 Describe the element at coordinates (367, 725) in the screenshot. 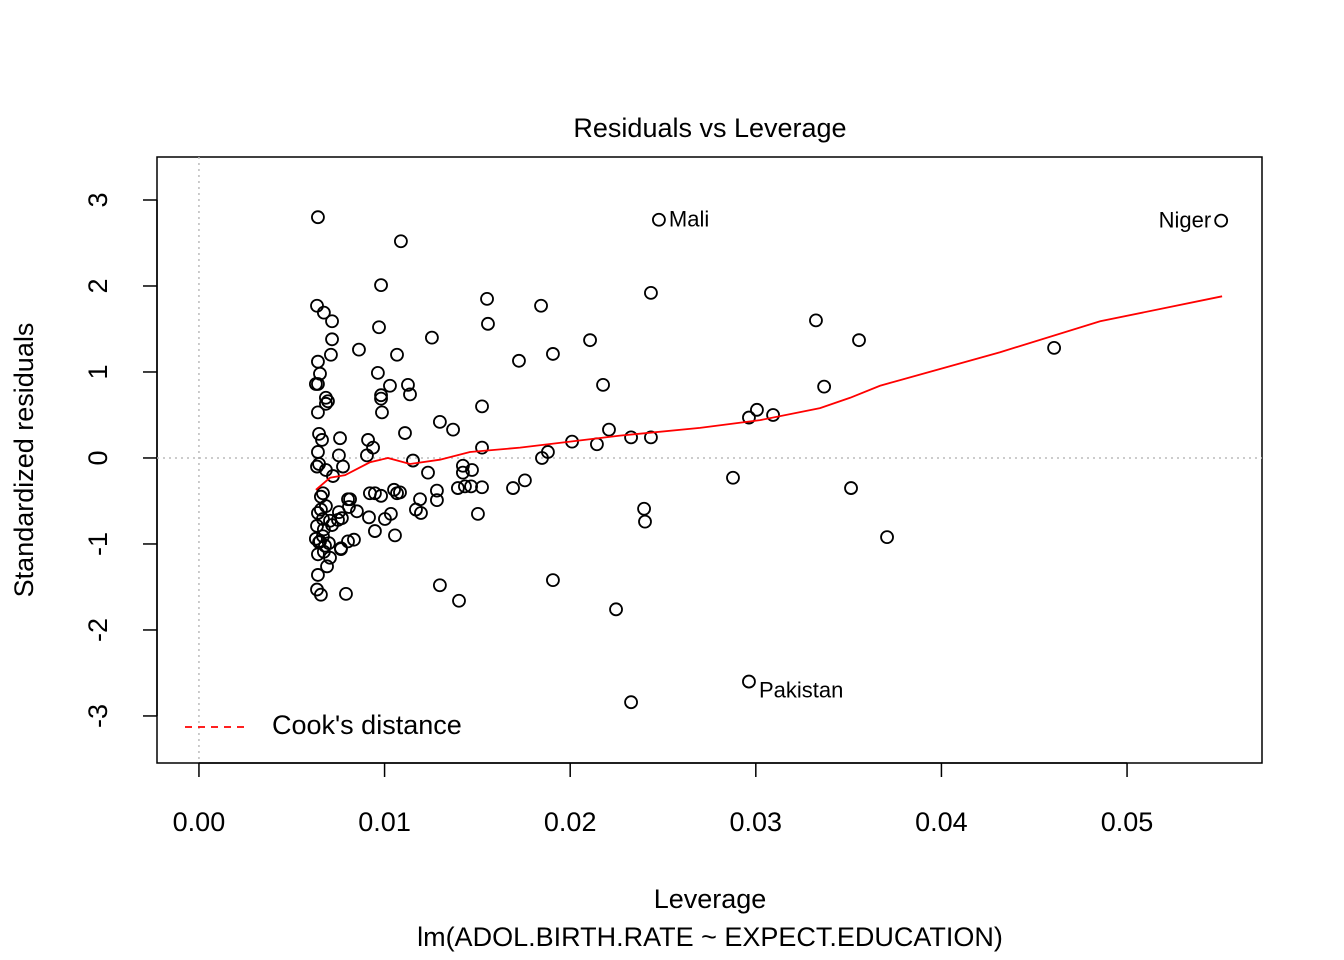

I see `legend-label: Cook's distance` at that location.